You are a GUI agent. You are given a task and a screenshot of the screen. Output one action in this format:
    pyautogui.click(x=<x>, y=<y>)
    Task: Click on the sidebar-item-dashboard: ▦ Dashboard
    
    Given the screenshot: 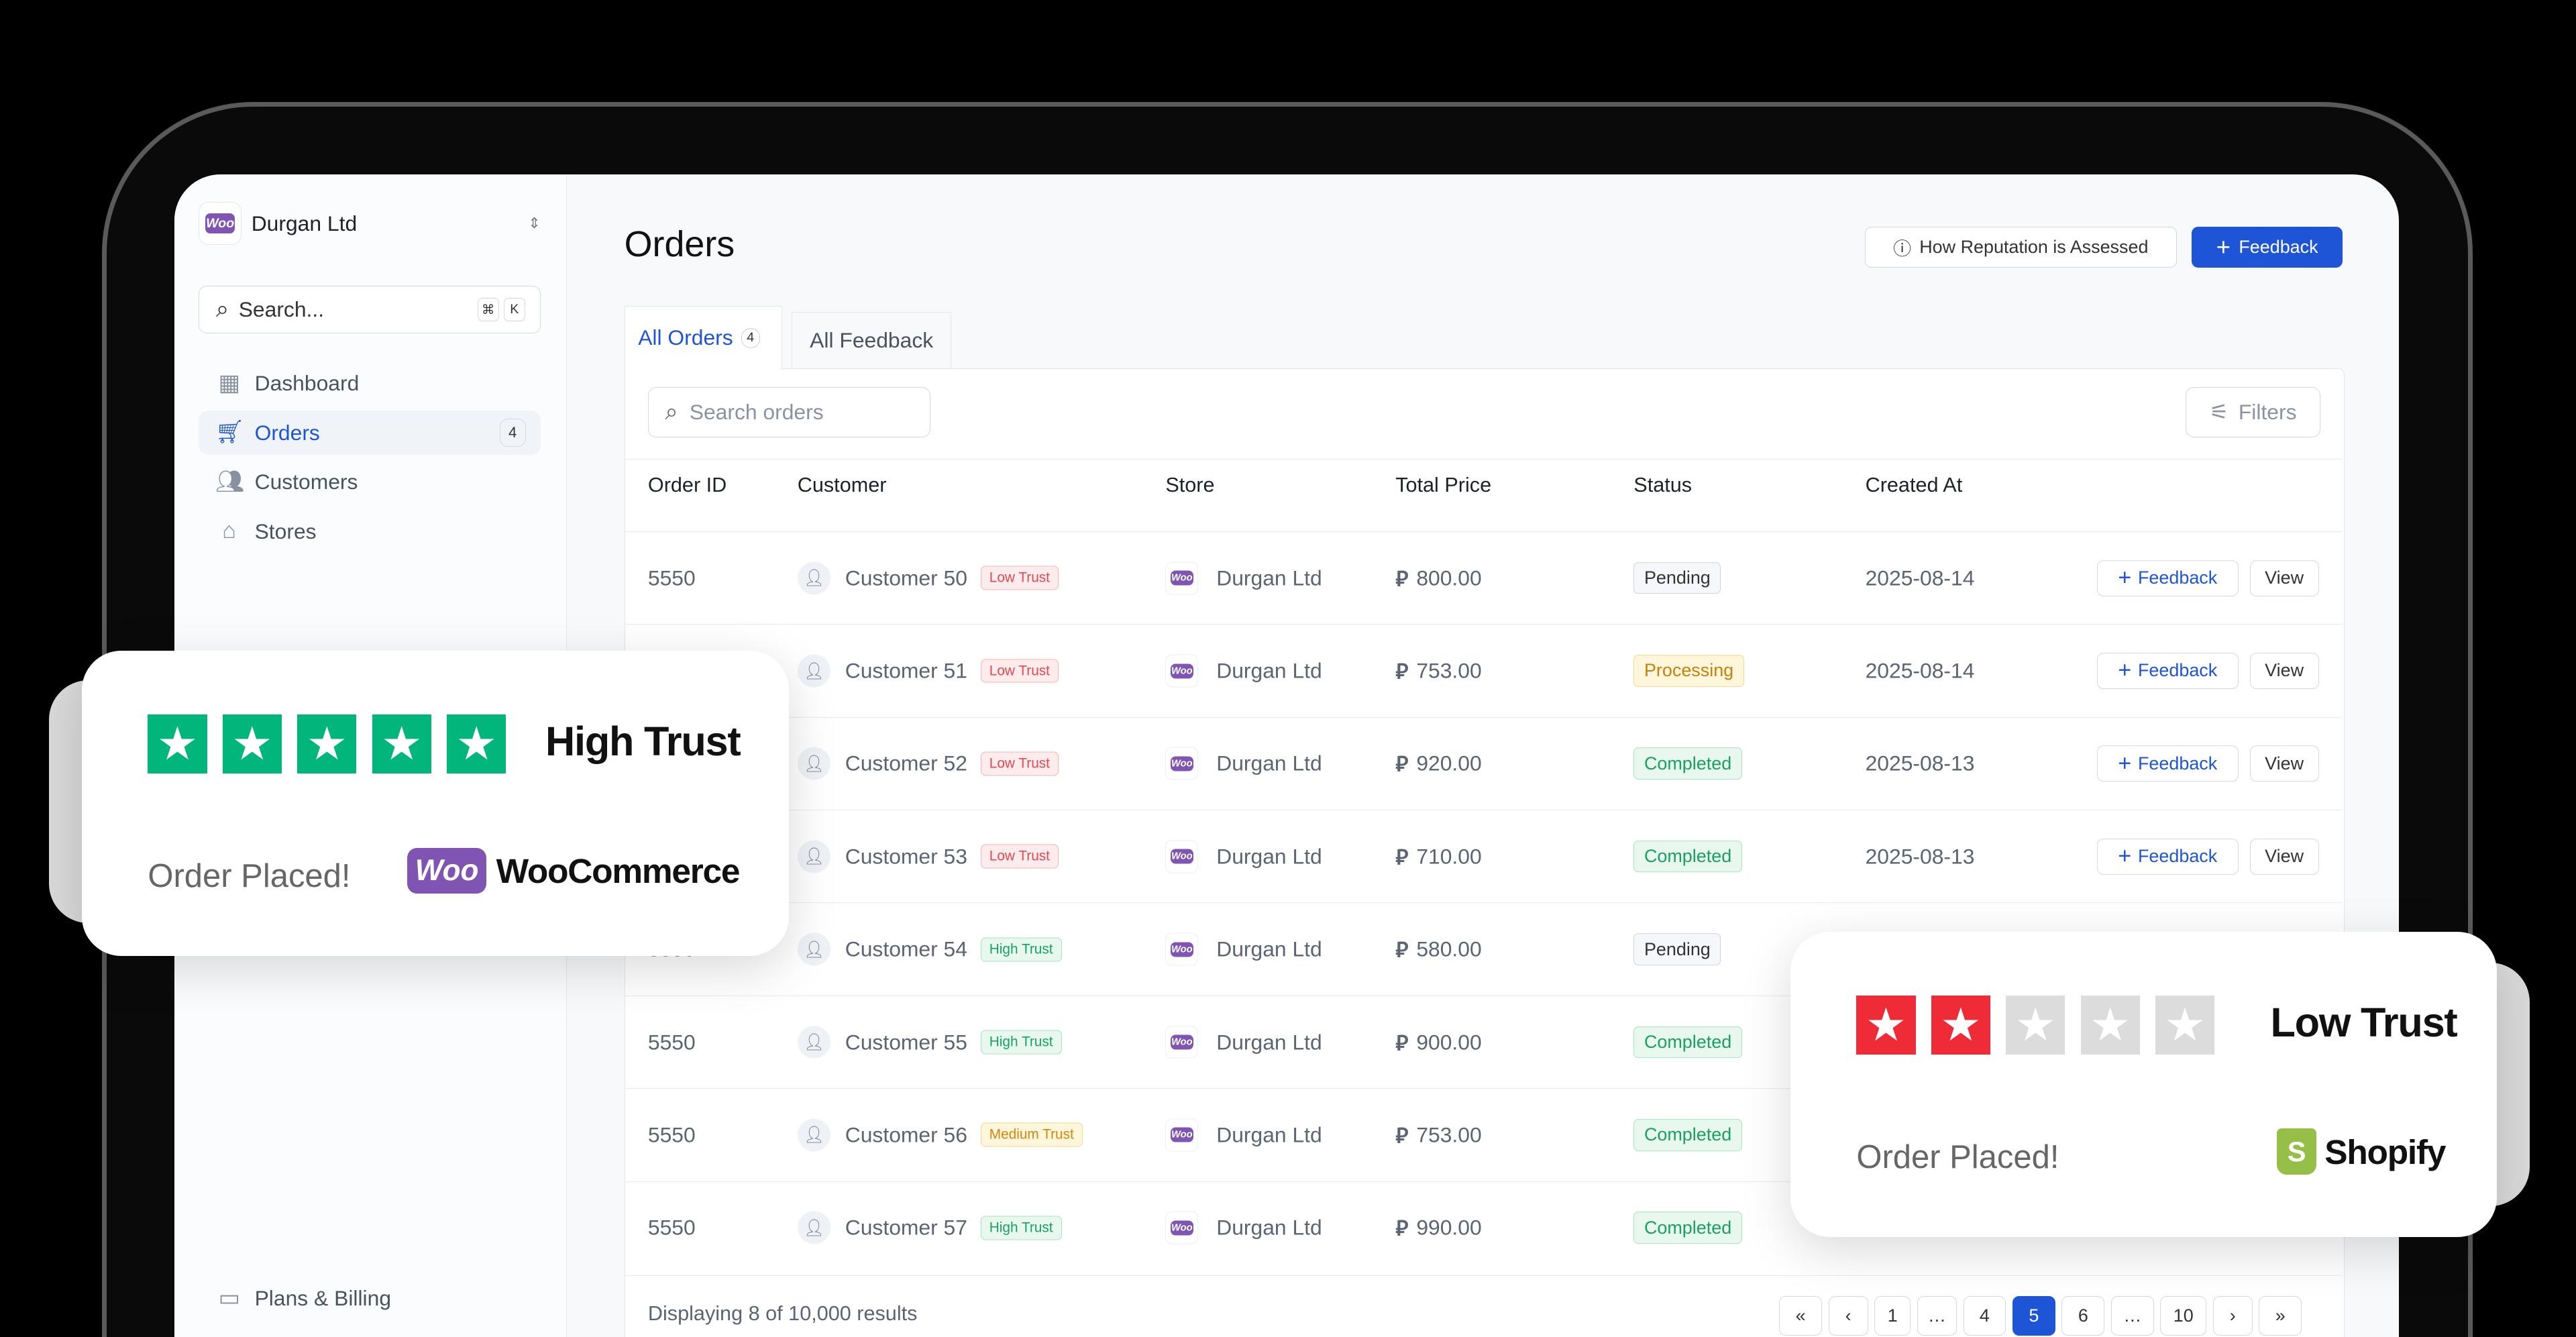 What is the action you would take?
    pyautogui.click(x=369, y=384)
    